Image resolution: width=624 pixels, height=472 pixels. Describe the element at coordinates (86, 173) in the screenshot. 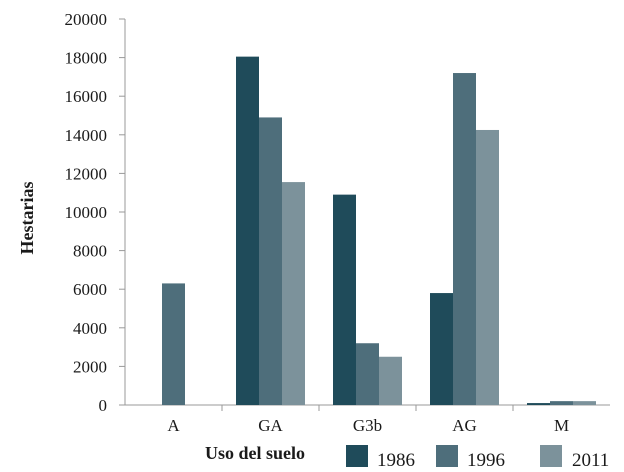

I see `y-tick-label: 12000` at that location.